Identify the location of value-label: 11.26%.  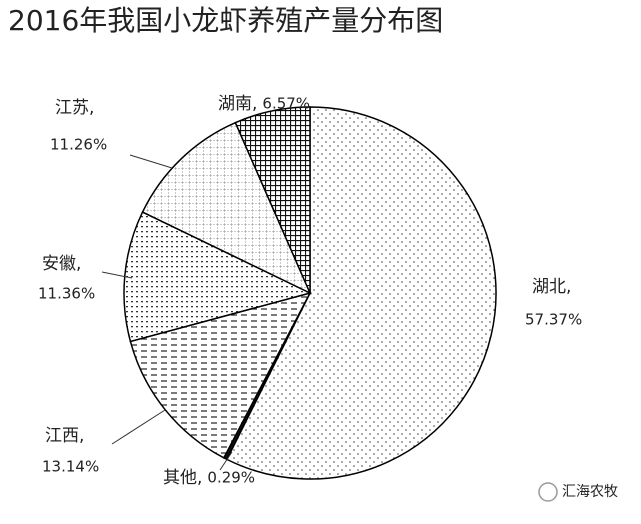
(78, 145).